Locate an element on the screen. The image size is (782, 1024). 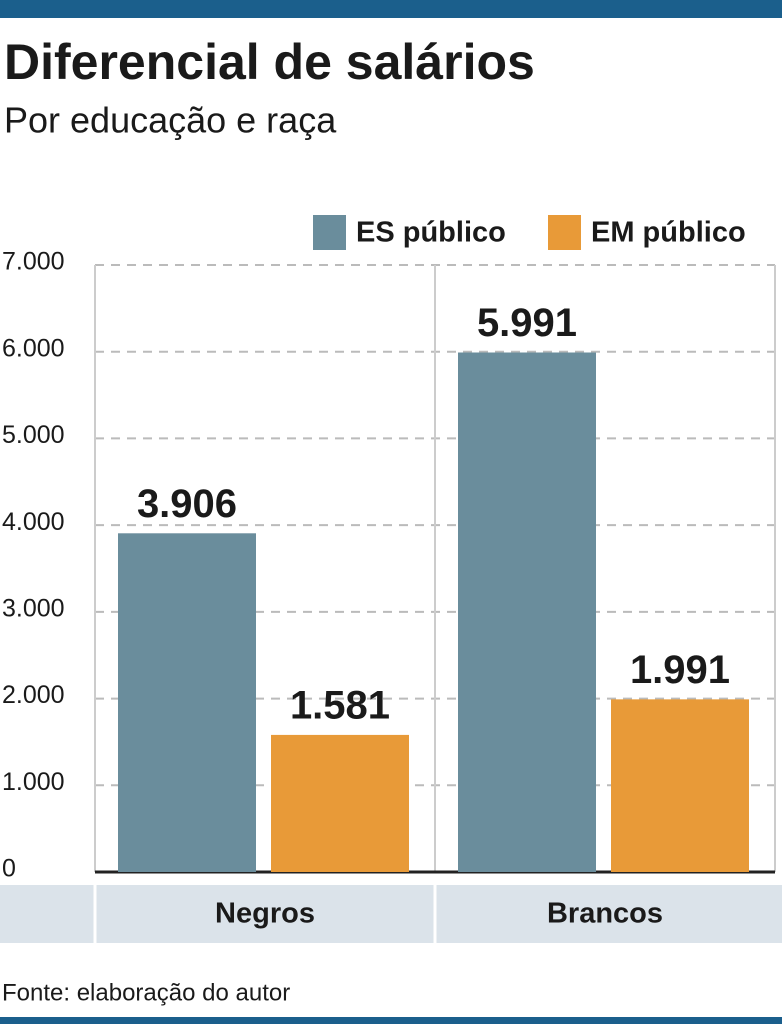
bottom-band is located at coordinates (391, 1020).